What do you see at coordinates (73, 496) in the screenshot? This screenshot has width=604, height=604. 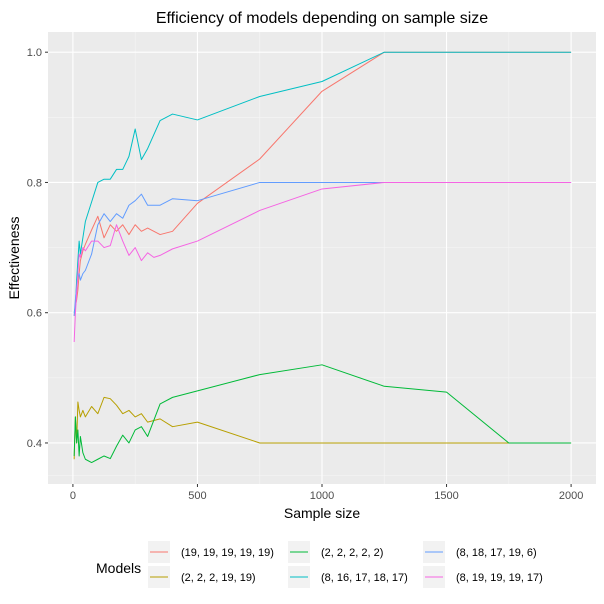 I see `x-tick-label: 0` at bounding box center [73, 496].